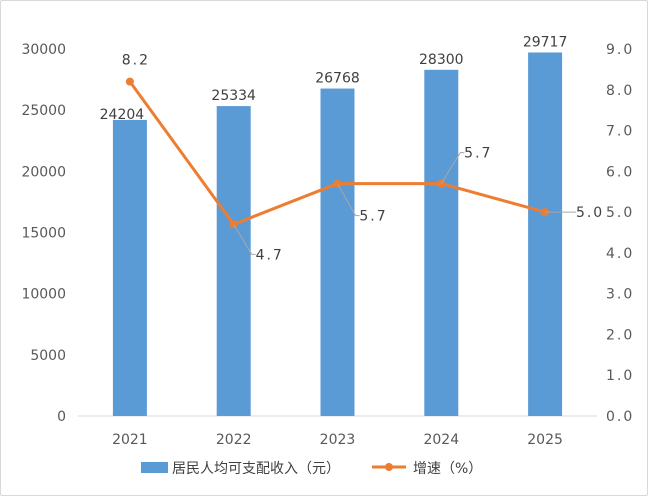 This screenshot has height=498, width=650. What do you see at coordinates (233, 96) in the screenshot?
I see `bar-data-label: 25334` at bounding box center [233, 96].